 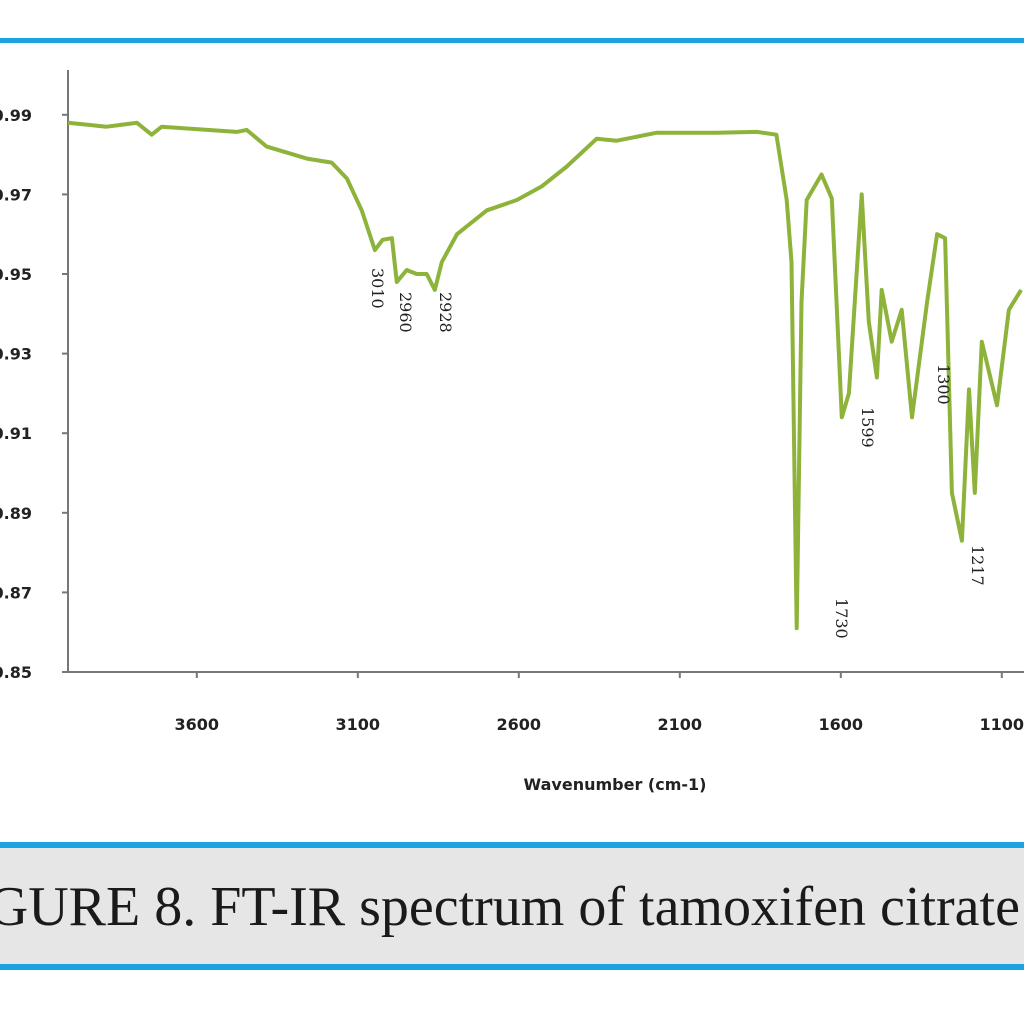 What do you see at coordinates (1002, 724) in the screenshot?
I see `x-tick-label: 1100` at bounding box center [1002, 724].